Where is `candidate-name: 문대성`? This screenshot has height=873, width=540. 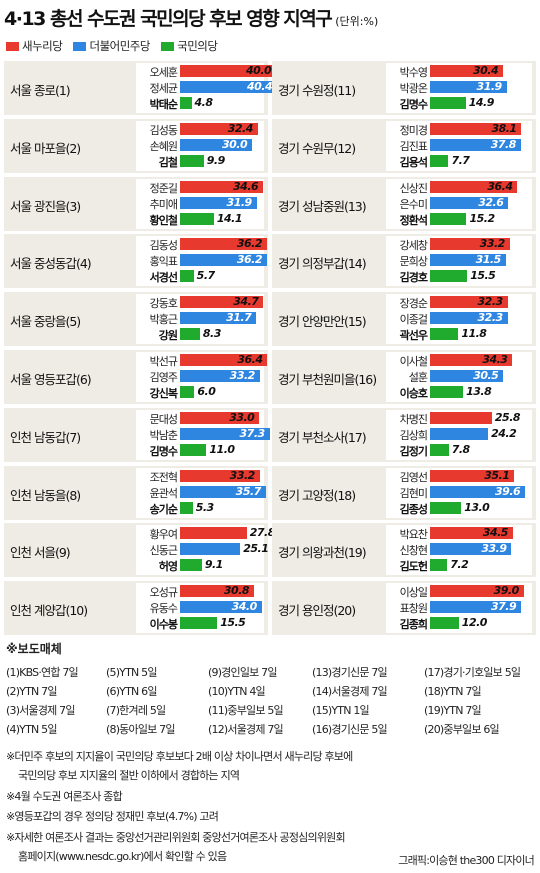
candidate-name: 문대성 is located at coordinates (163, 419).